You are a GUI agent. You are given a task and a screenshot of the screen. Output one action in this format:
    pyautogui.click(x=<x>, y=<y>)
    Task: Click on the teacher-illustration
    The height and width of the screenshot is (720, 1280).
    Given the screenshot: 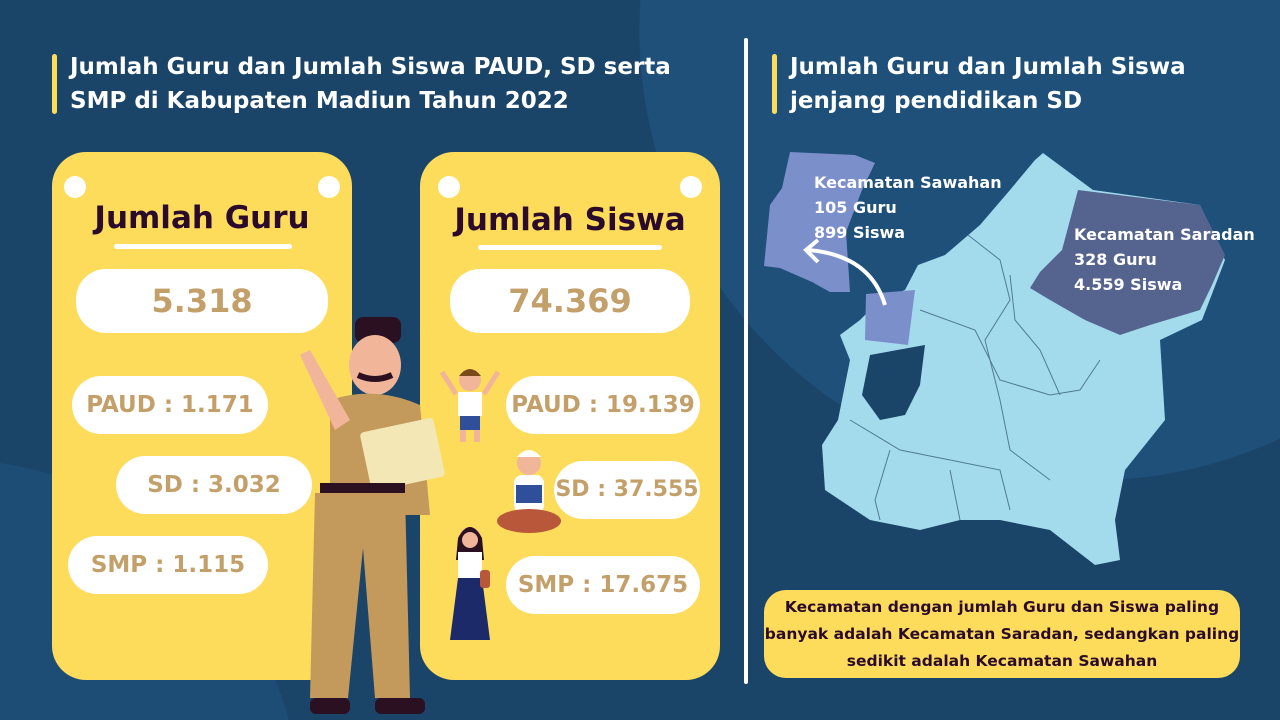 What is the action you would take?
    pyautogui.click(x=372, y=515)
    